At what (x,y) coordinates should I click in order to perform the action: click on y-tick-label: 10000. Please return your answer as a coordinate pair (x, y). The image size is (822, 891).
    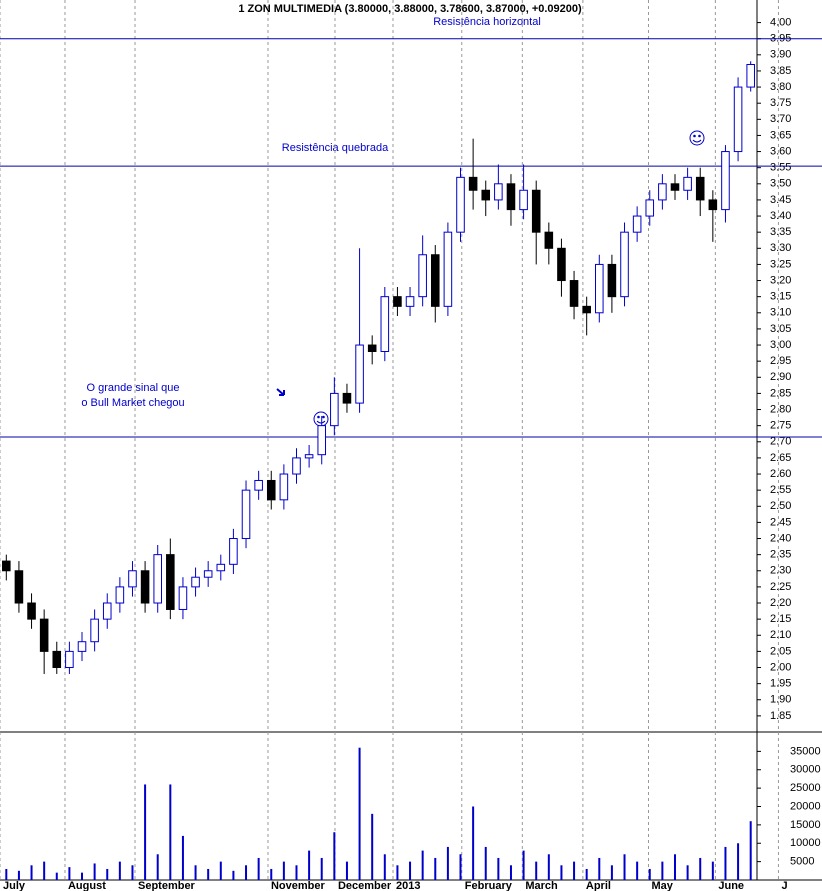
    Looking at the image, I should click on (805, 843).